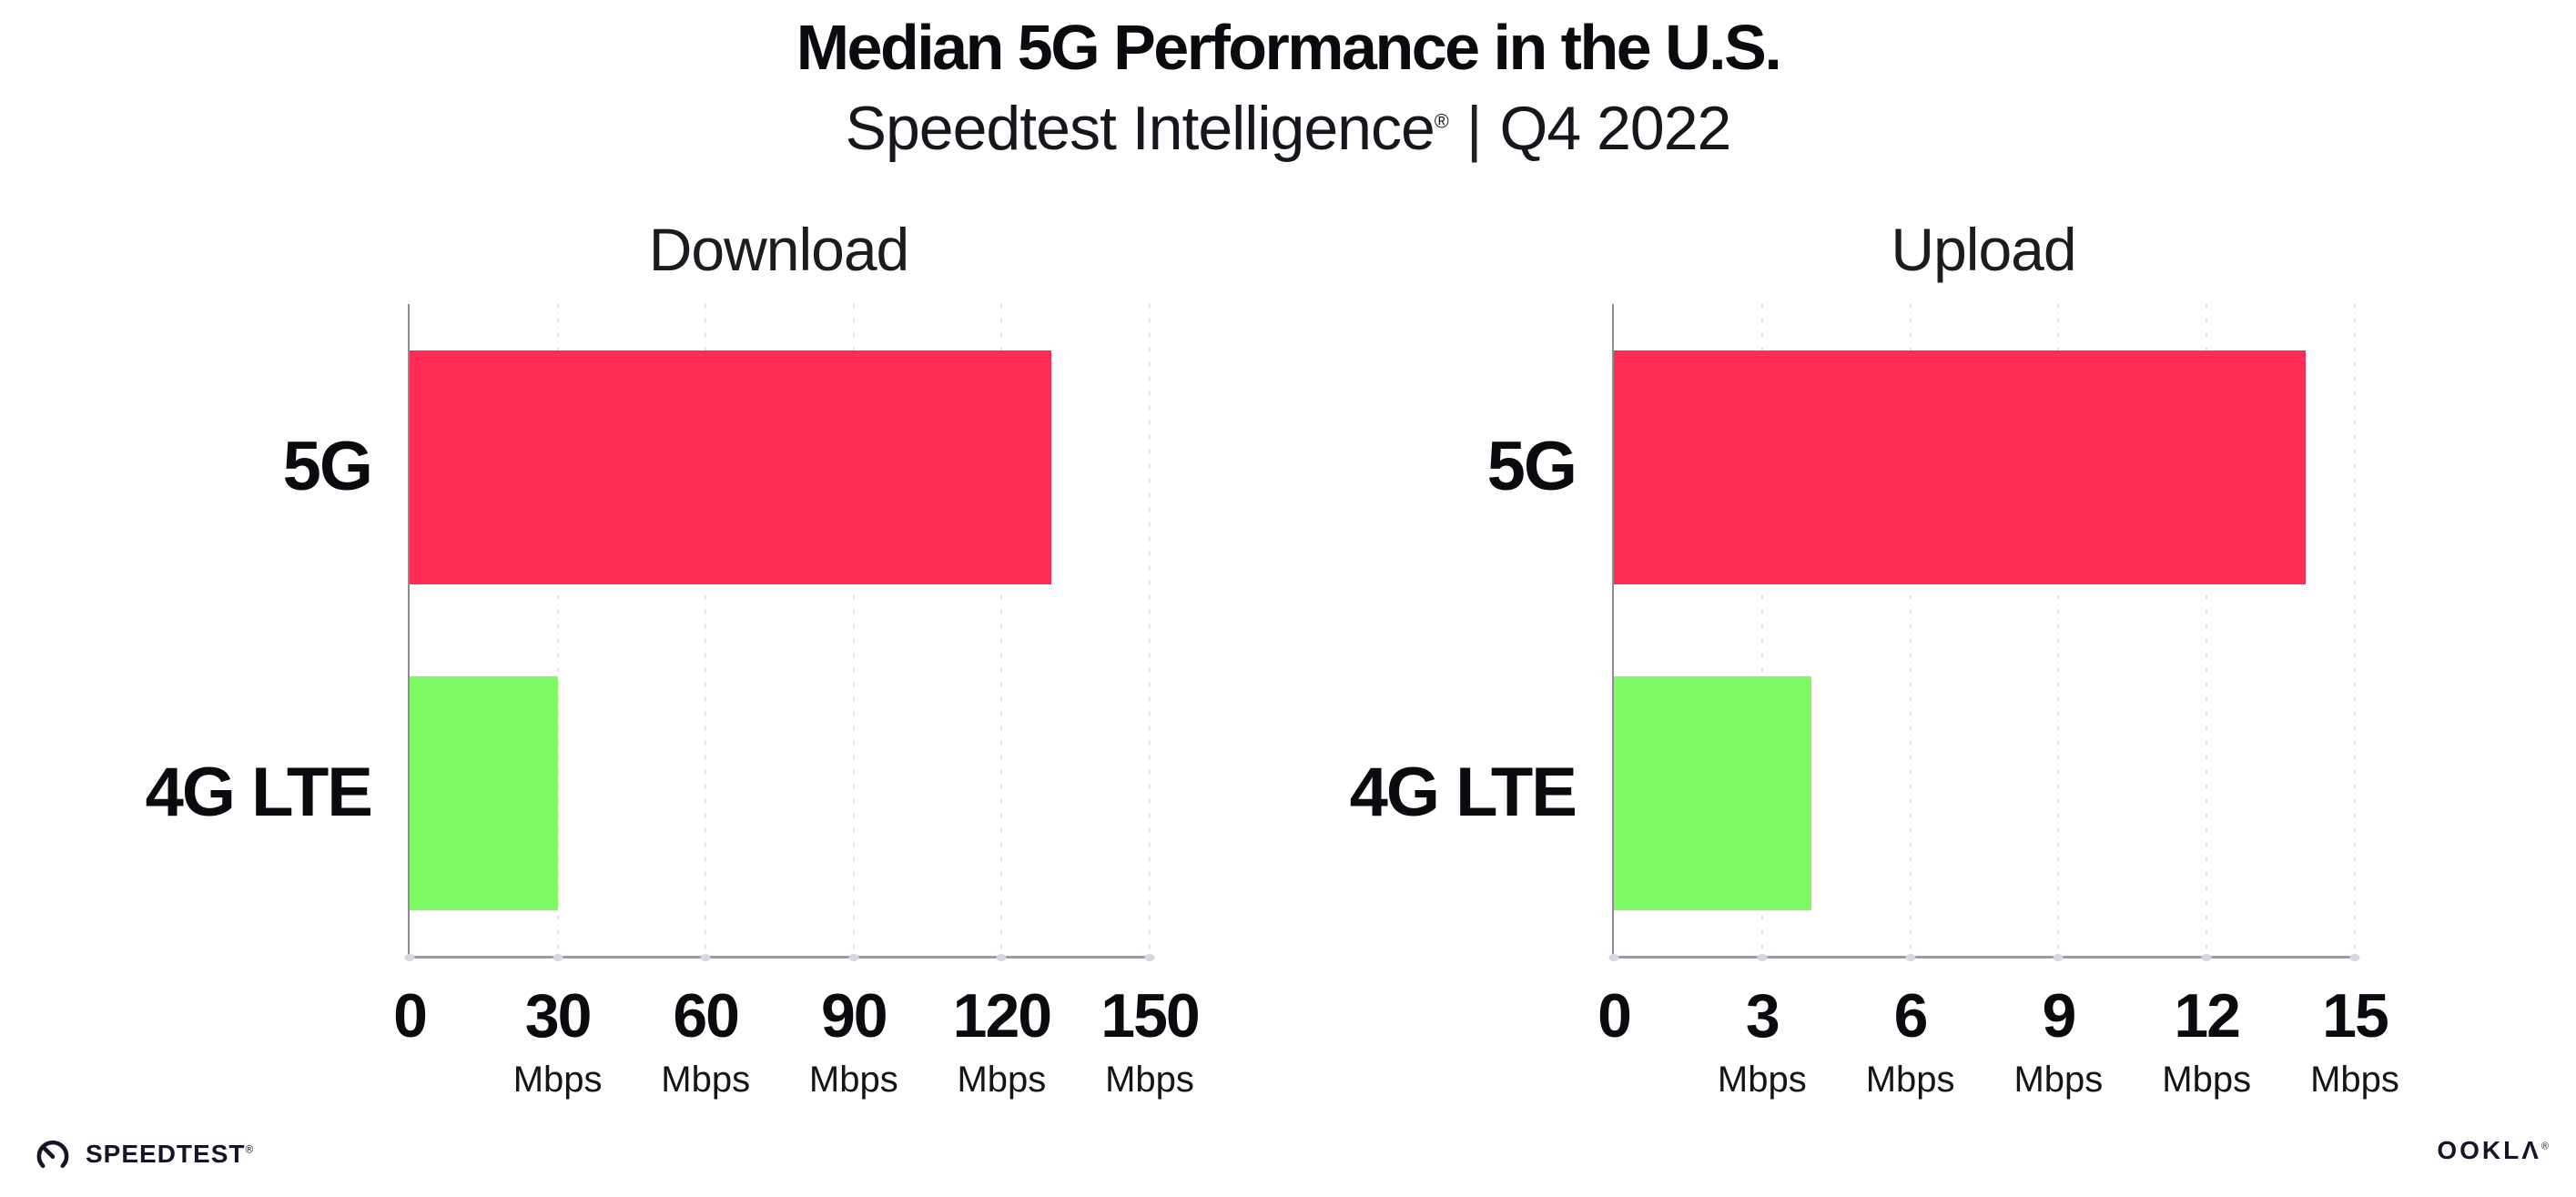  I want to click on page-subtitle: Speedtest Intelligence® | Q4 2022, so click(1288, 128).